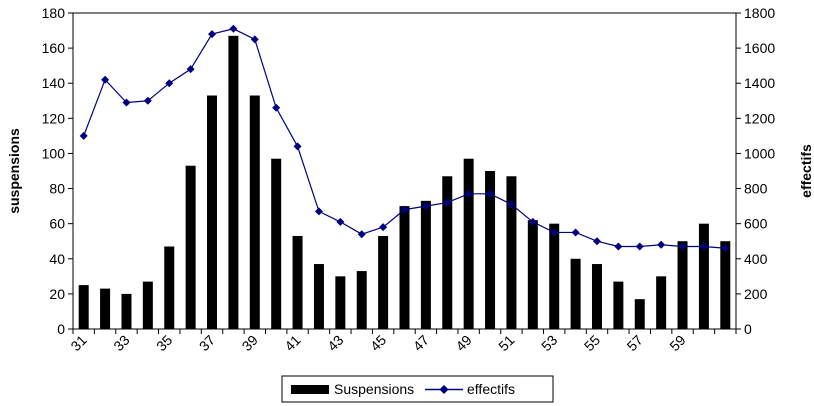 This screenshot has height=406, width=814. I want to click on legend-swatch-suspensions, so click(310, 389).